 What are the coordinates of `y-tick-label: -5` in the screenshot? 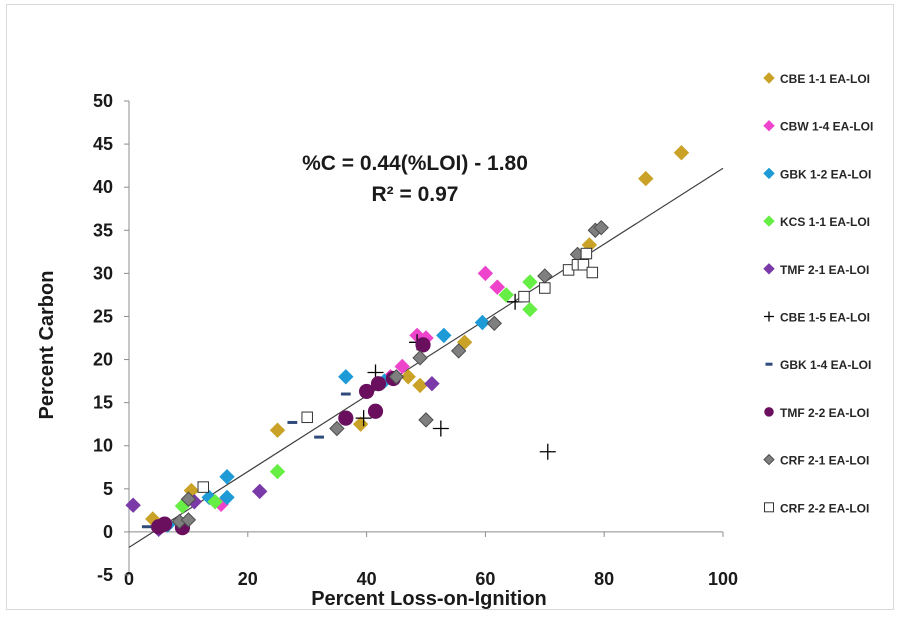 It's located at (105, 575).